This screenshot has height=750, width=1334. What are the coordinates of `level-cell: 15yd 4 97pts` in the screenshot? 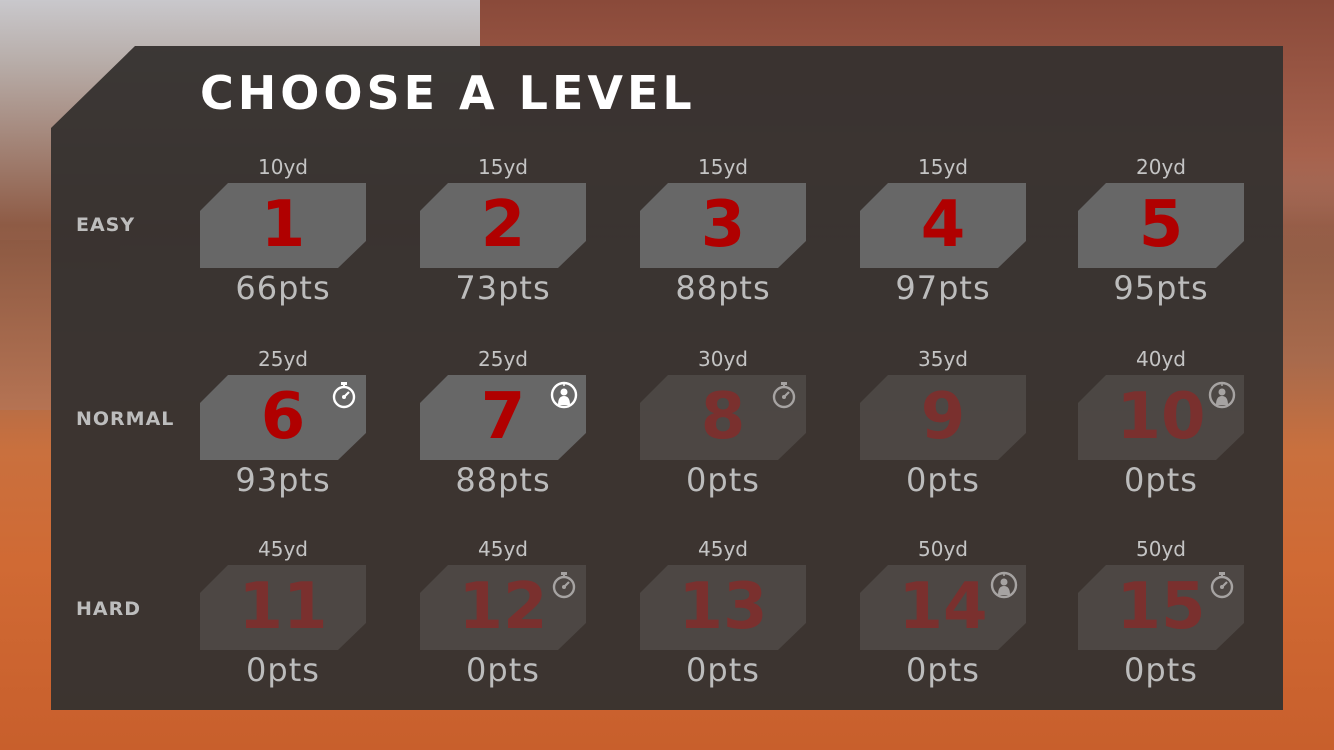 It's located at (943, 244).